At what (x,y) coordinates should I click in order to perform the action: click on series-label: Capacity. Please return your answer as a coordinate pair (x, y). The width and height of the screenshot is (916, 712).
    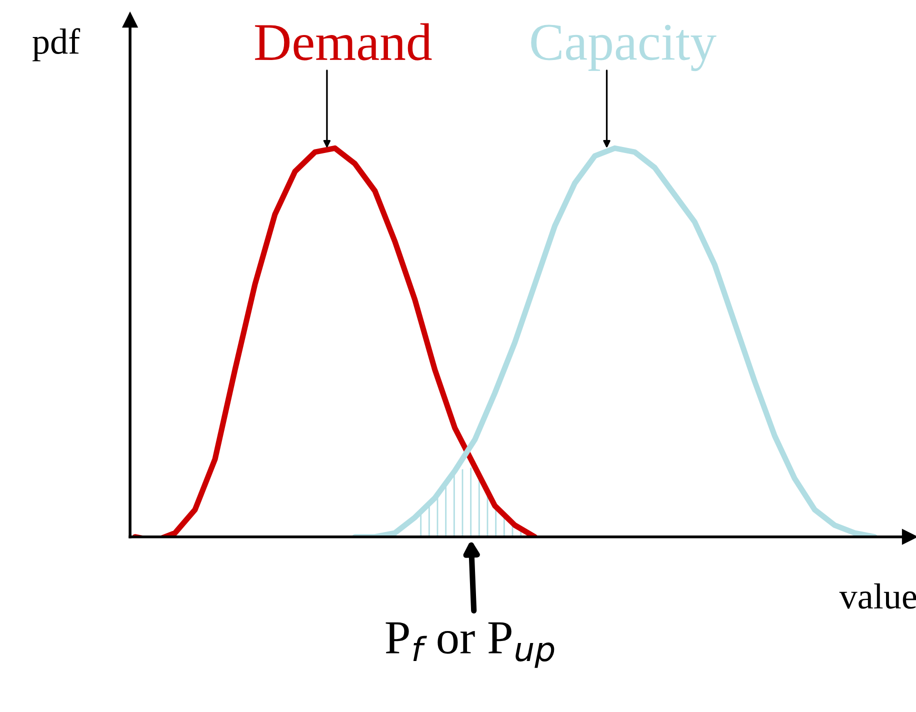
    Looking at the image, I should click on (623, 48).